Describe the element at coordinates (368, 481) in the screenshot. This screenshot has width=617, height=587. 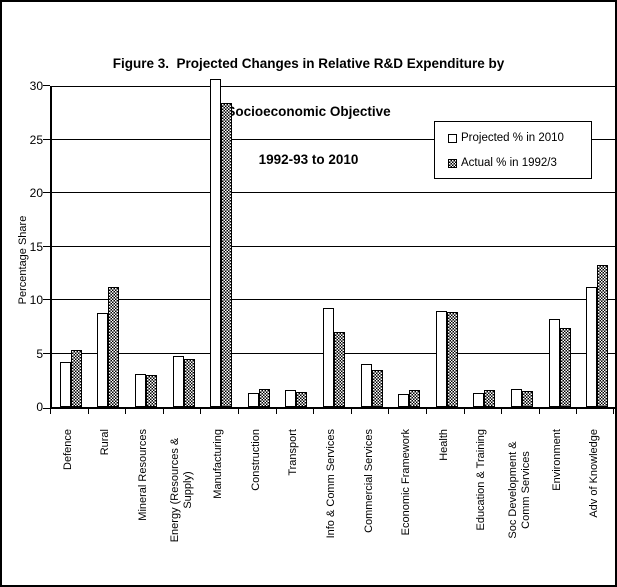
I see `x-label-8: Commercial Services` at that location.